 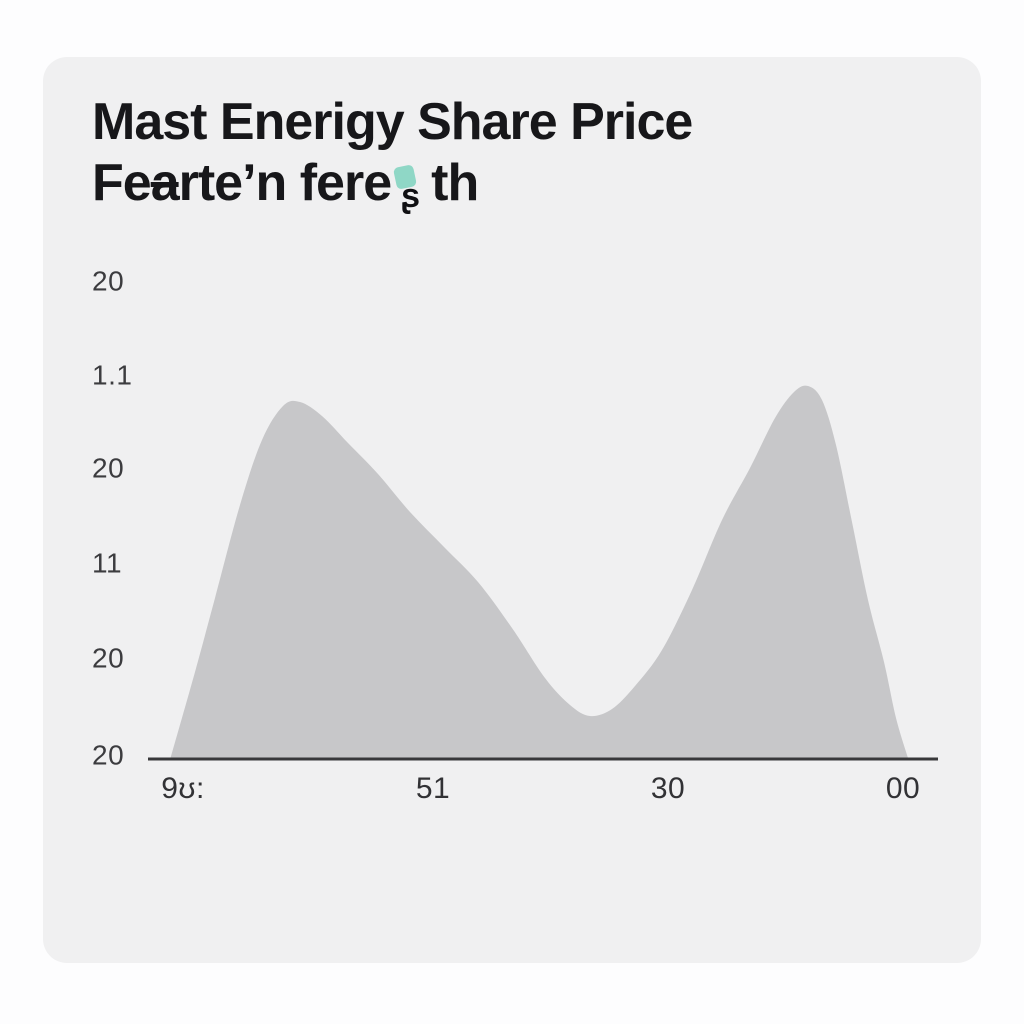 I want to click on chart-title-line1: Mast Enerigy Share Price, so click(x=392, y=122).